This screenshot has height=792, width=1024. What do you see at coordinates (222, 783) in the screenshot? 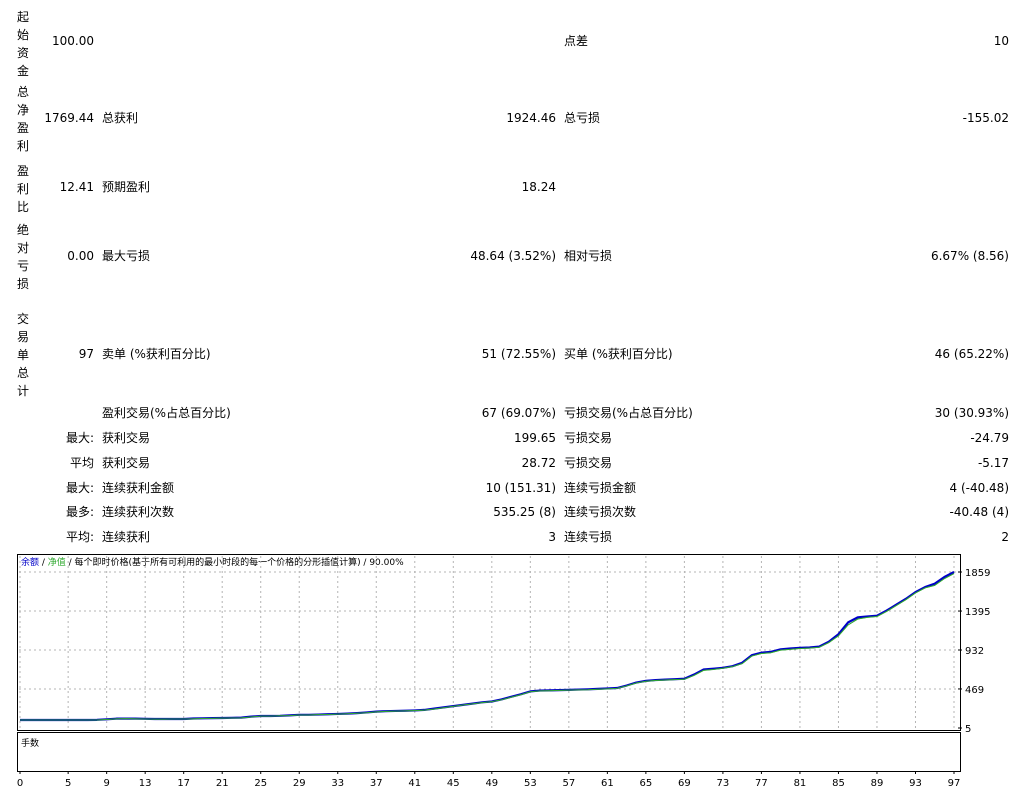
I see `x-tick-label: 21` at bounding box center [222, 783].